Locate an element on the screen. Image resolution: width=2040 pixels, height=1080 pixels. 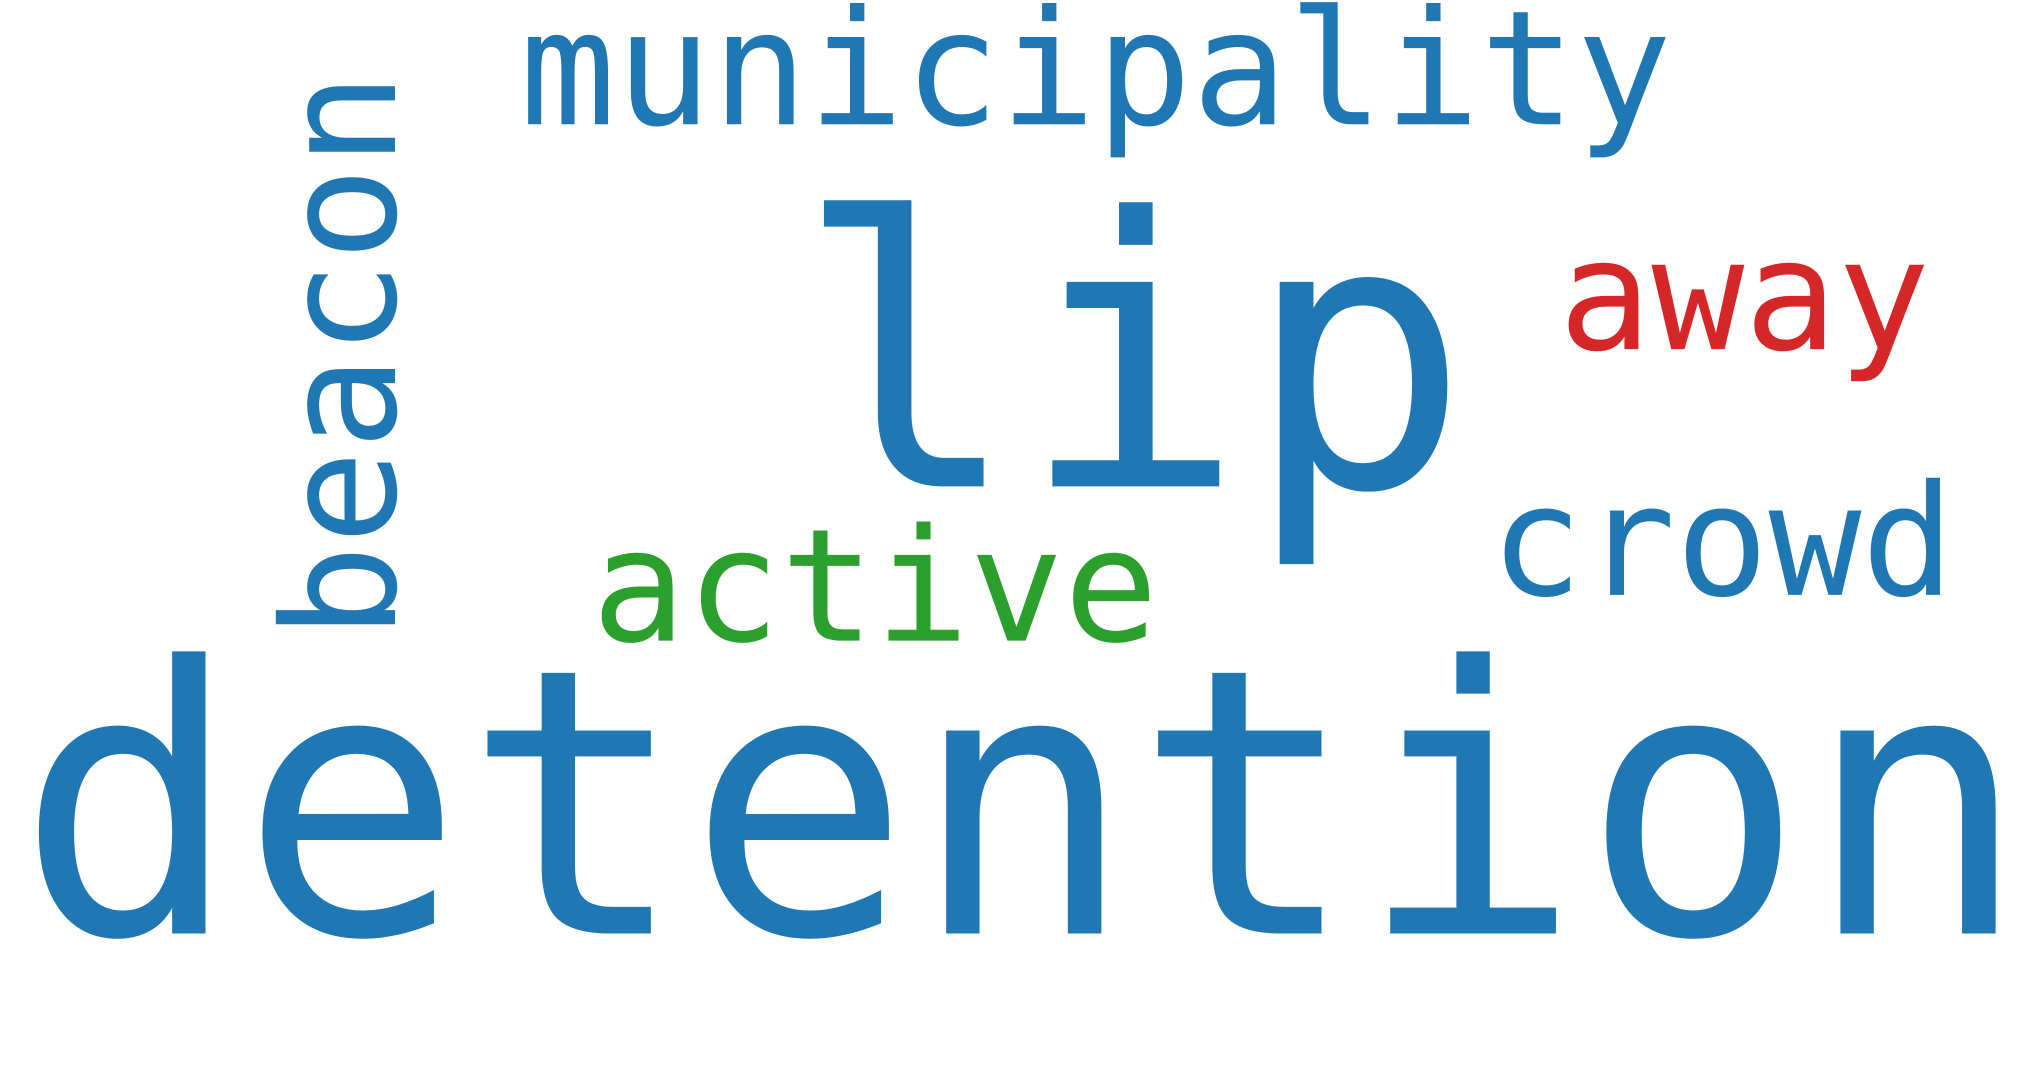
word: municipality is located at coordinates (1096, 81).